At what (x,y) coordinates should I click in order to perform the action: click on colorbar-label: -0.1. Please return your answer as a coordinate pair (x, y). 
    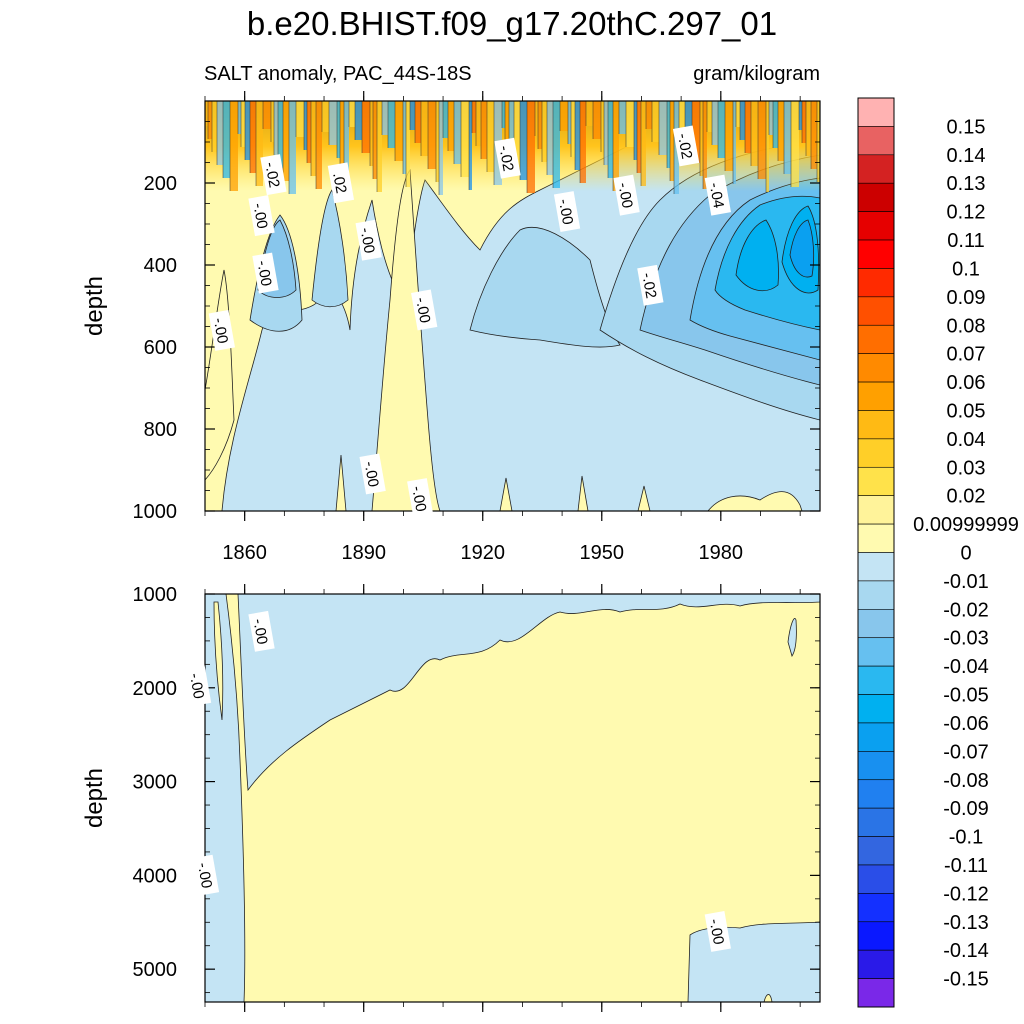
    Looking at the image, I should click on (966, 838).